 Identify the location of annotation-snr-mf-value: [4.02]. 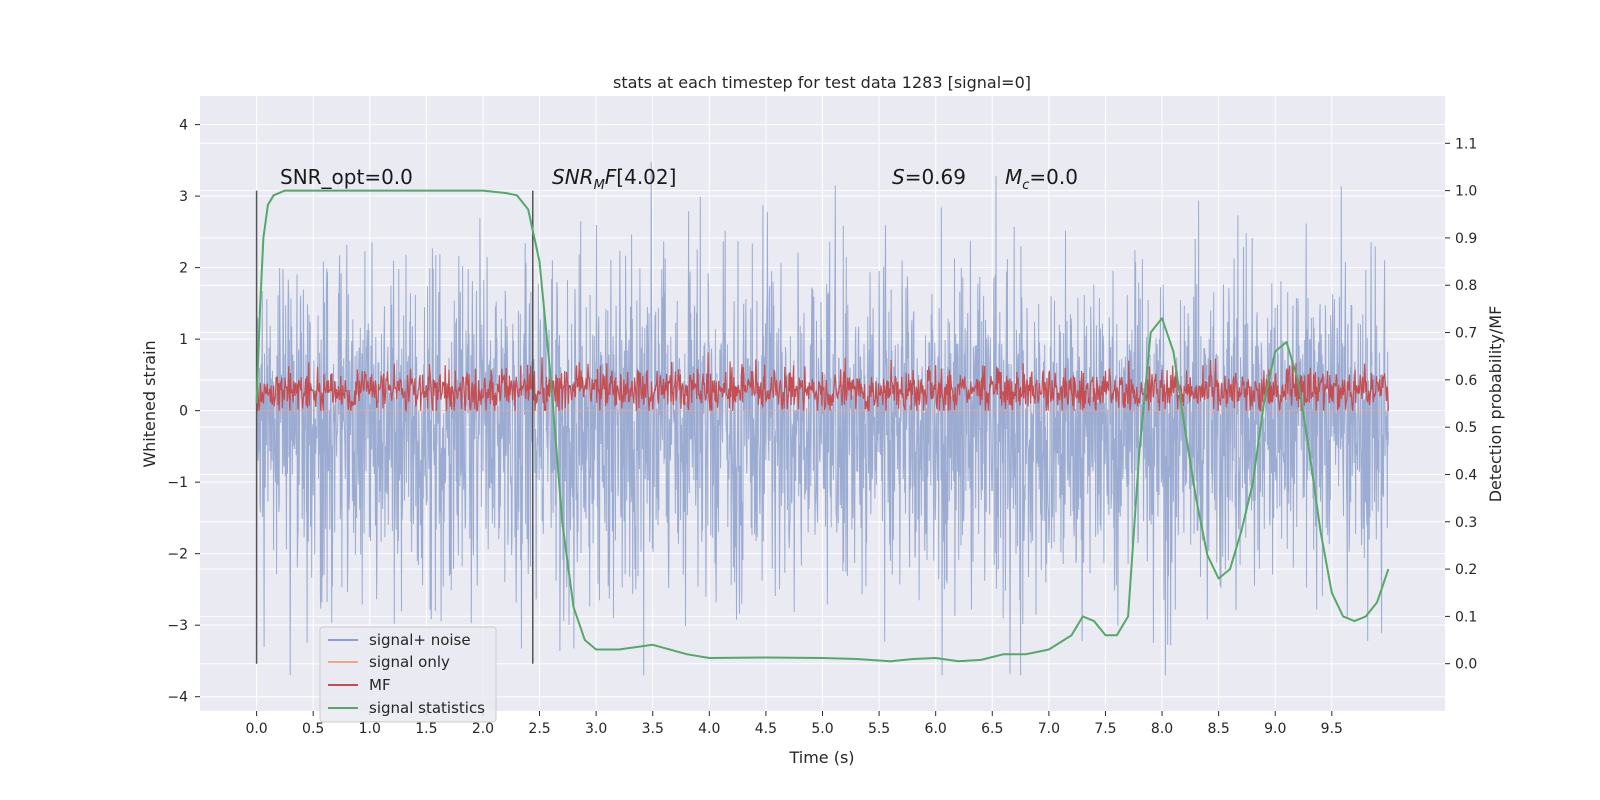
(646, 177).